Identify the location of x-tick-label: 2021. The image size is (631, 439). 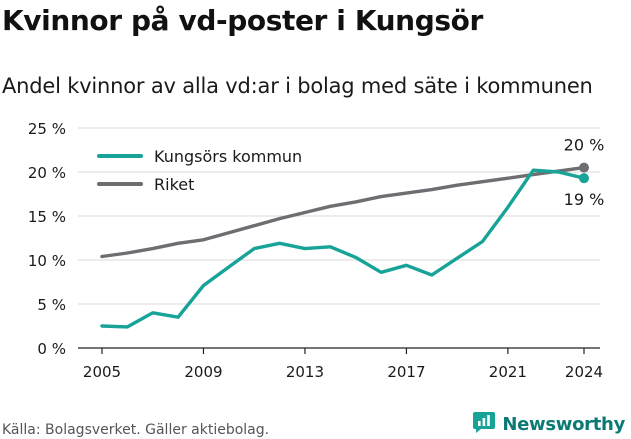
(508, 372).